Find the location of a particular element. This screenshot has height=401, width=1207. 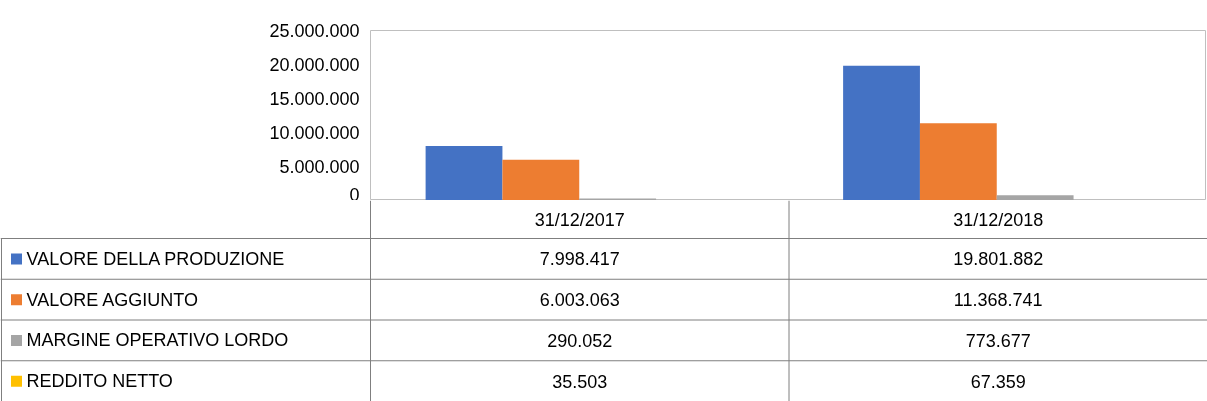

data-label: 67.359 is located at coordinates (998, 381).